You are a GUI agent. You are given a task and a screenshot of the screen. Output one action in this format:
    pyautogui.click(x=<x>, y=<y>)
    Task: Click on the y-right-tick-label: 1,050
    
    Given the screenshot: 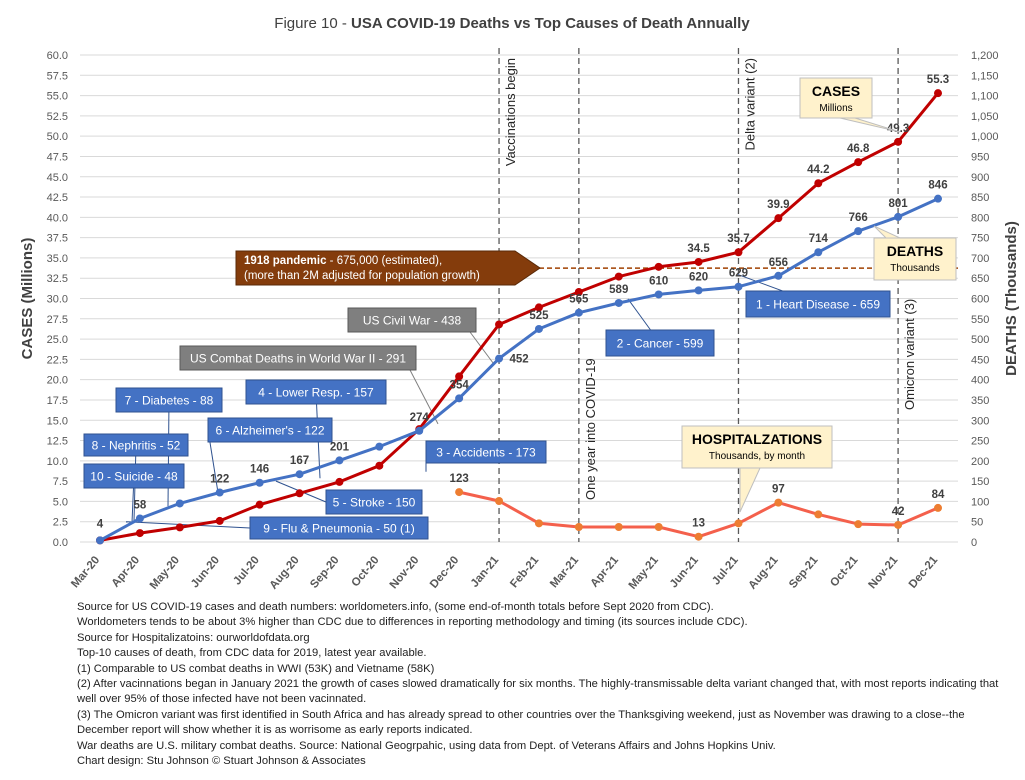 What is the action you would take?
    pyautogui.click(x=985, y=117)
    